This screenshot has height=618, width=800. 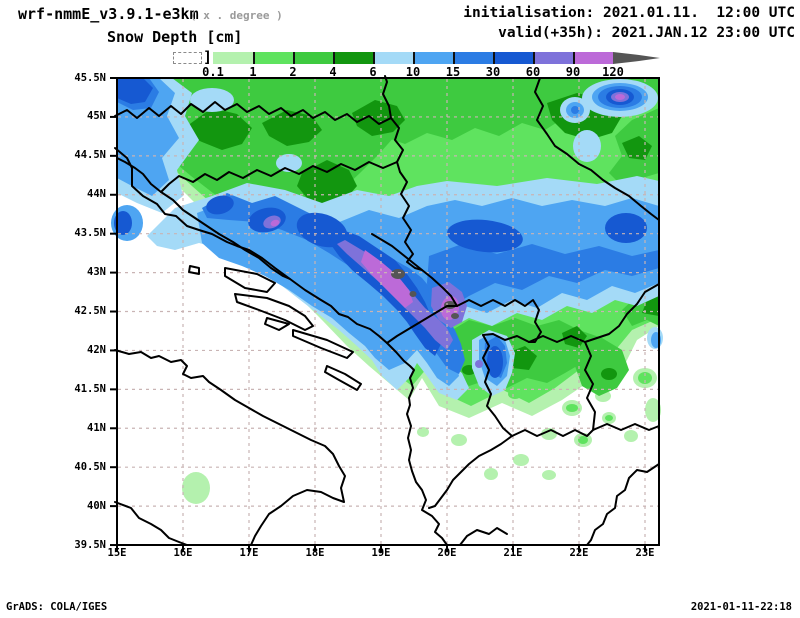 I want to click on below-minimum-box, so click(x=187, y=58).